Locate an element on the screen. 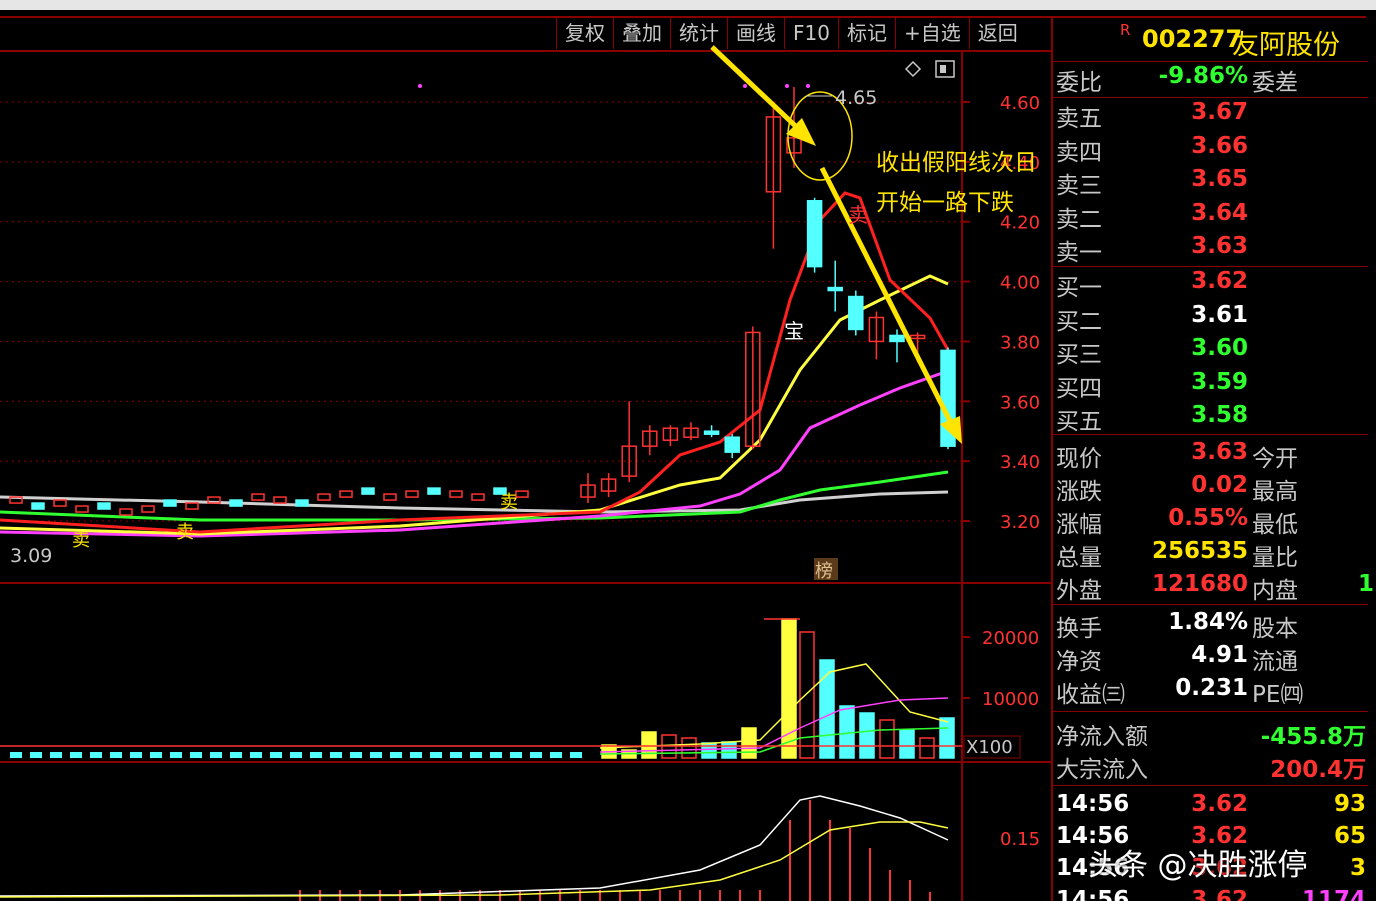 This screenshot has height=901, width=1376. quote-row: 涨幅 0.55% 最低 is located at coordinates (1210, 521).